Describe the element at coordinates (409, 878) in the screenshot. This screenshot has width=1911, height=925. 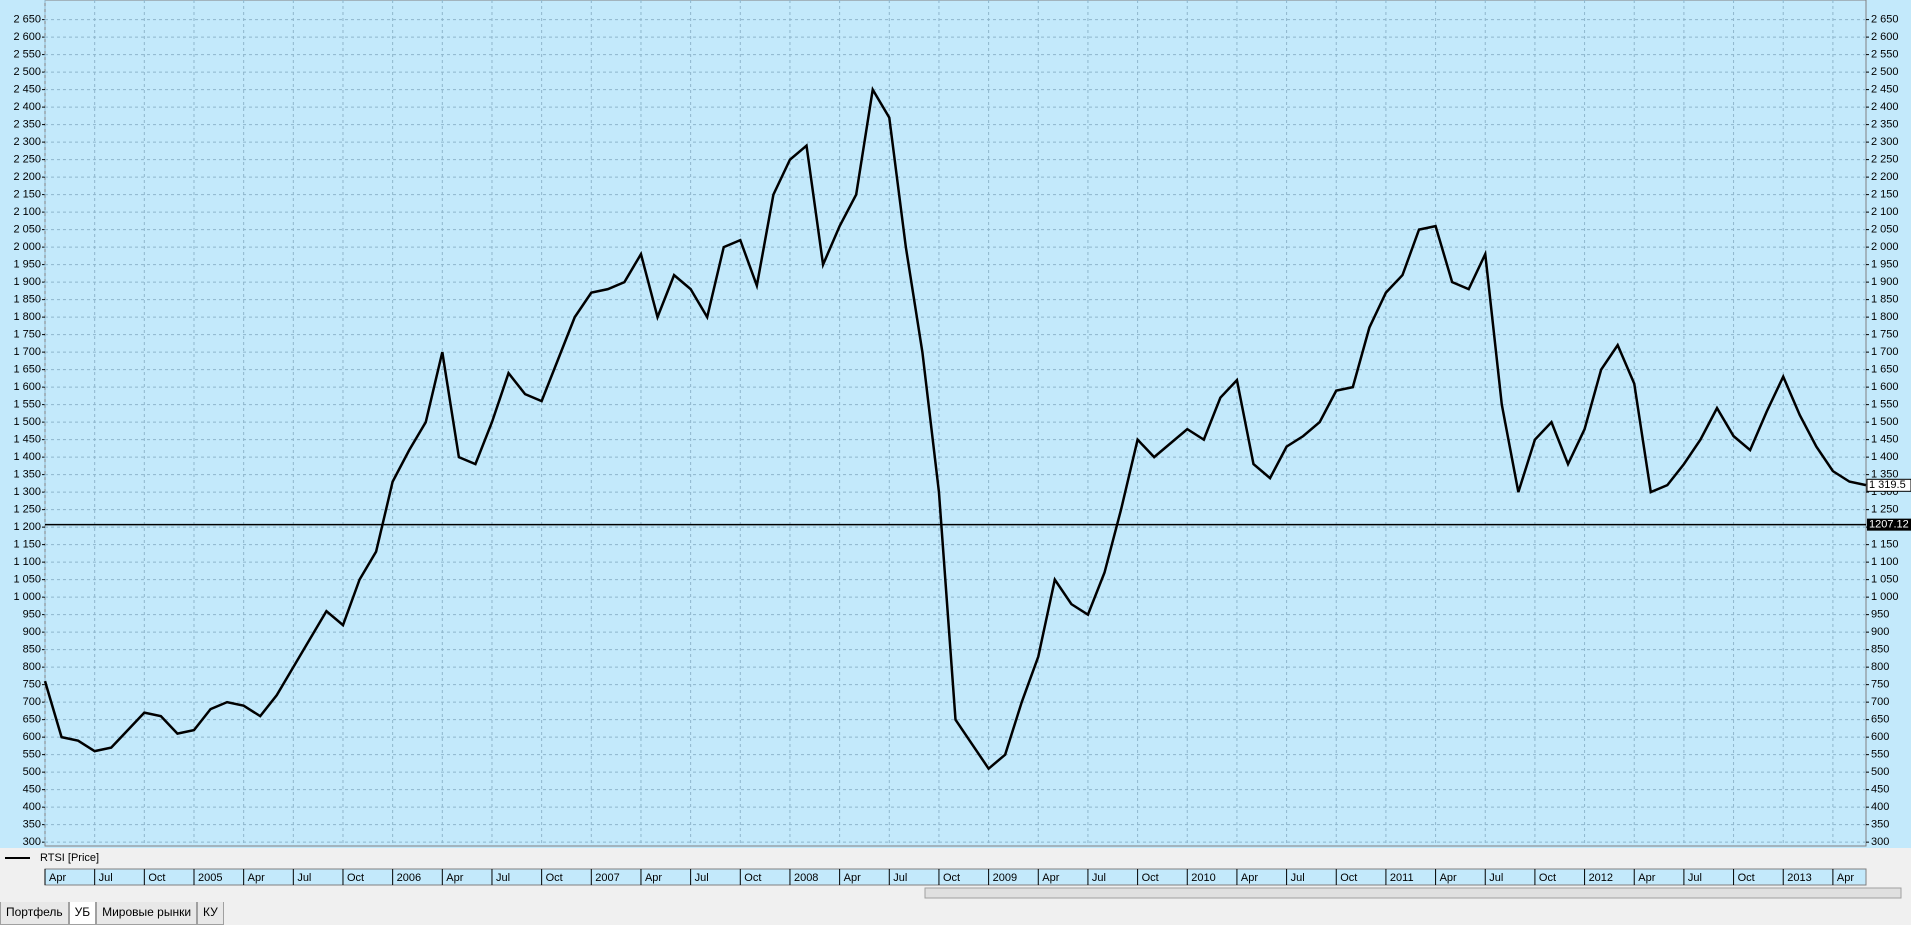
I see `x-tick-label: 2006` at that location.